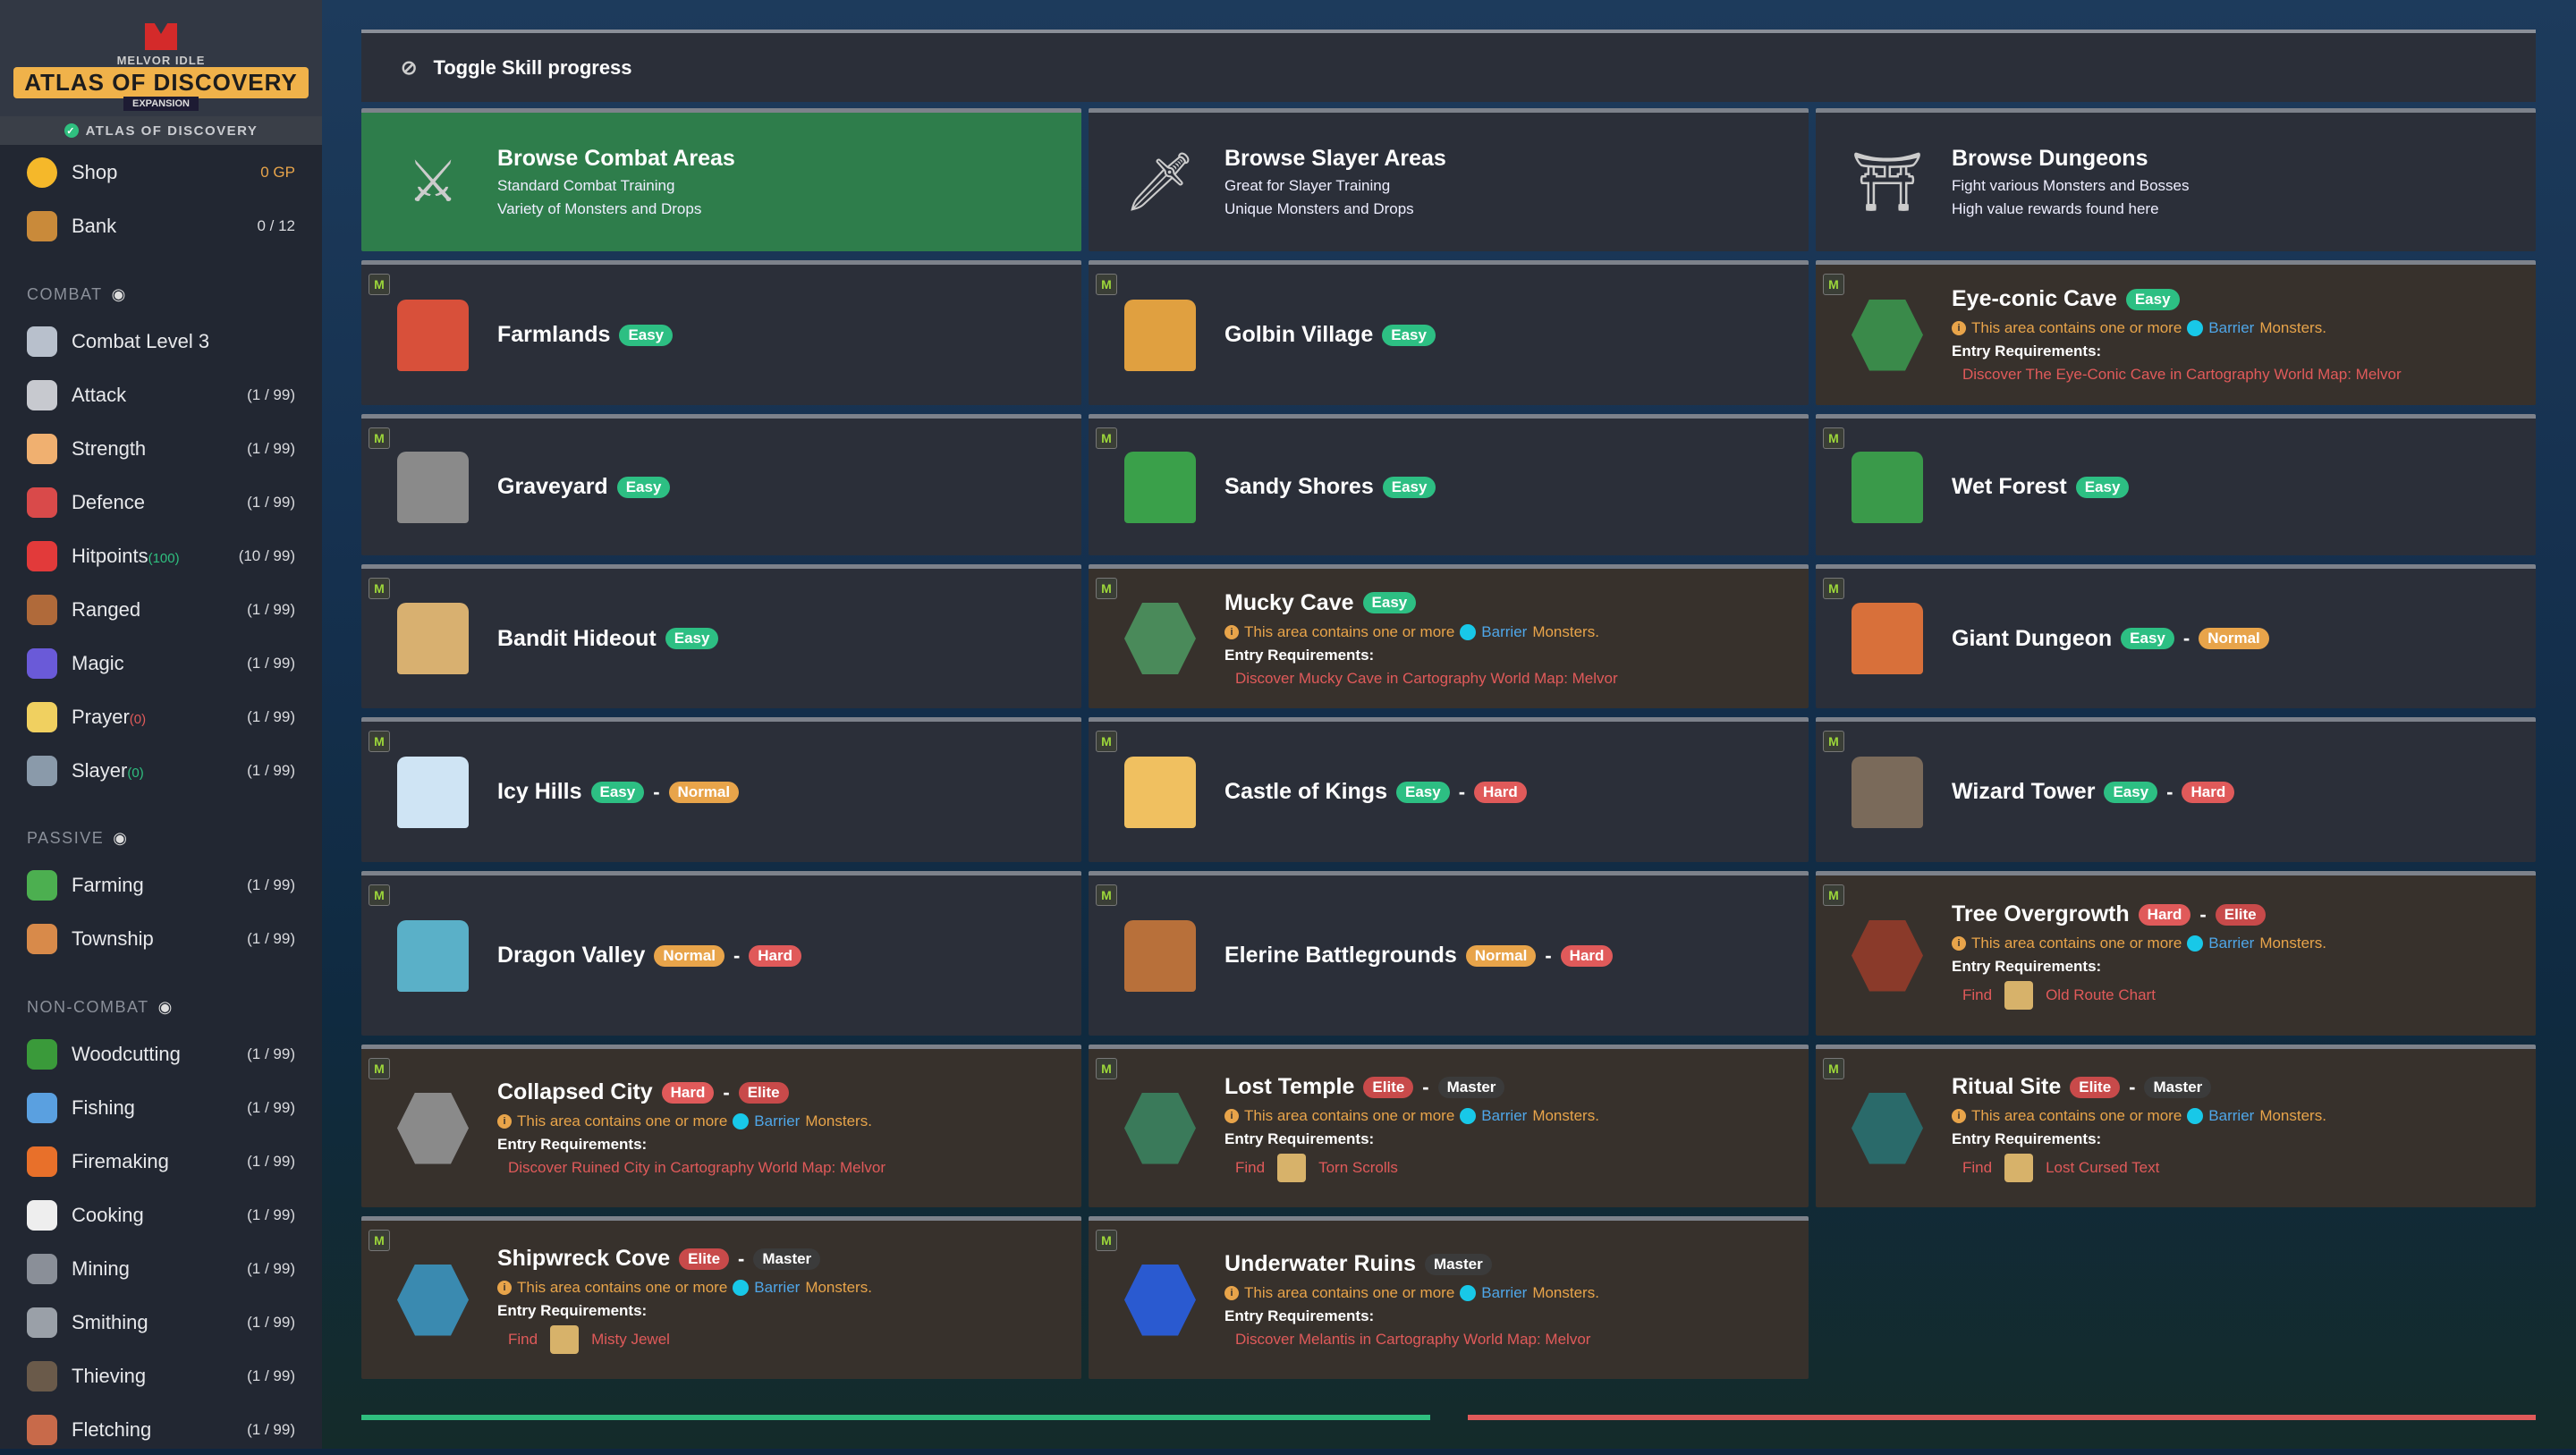 This screenshot has height=1455, width=2576. What do you see at coordinates (161, 503) in the screenshot?
I see `sidebar-item-defence: Defence (1 / 99)` at bounding box center [161, 503].